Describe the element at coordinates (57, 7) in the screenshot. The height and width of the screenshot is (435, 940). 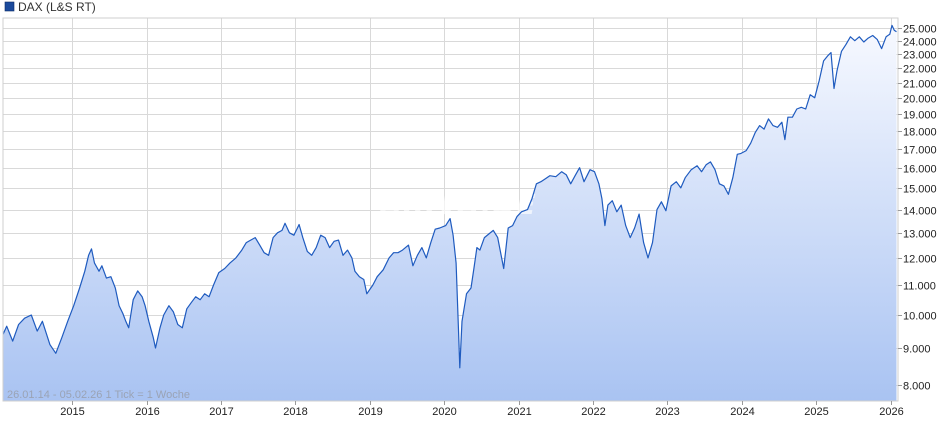
I see `legend-label: DAX (L&S RT)` at that location.